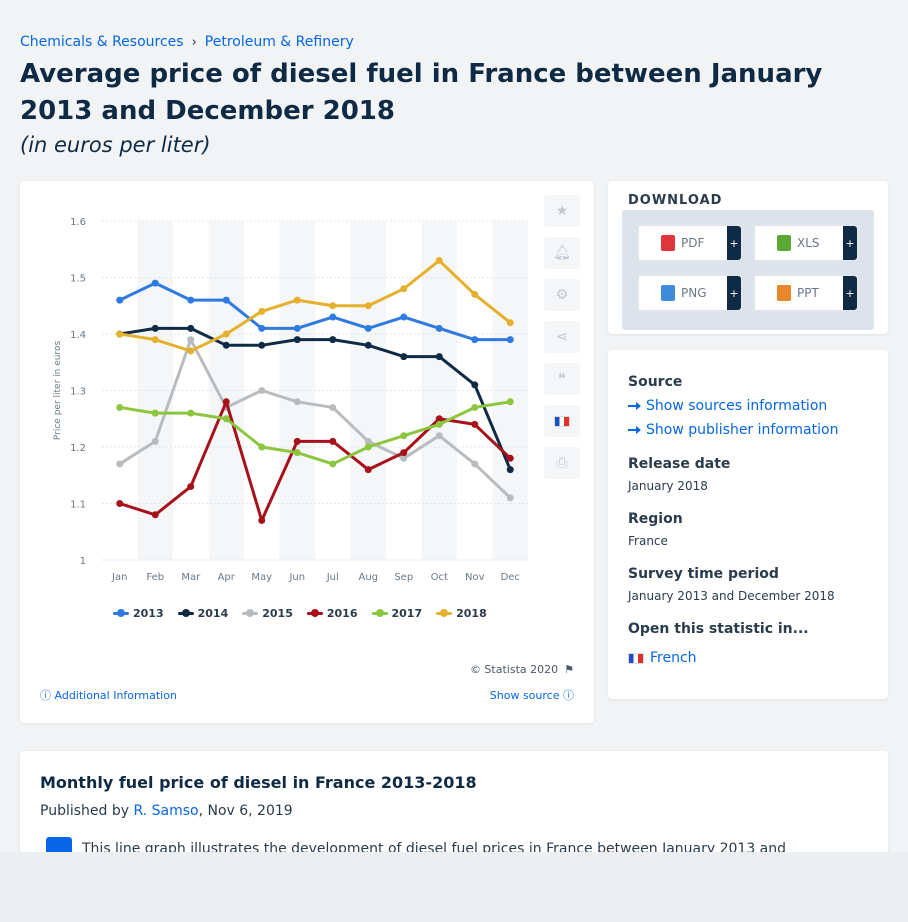  What do you see at coordinates (277, 613) in the screenshot?
I see `legend-label: 2015` at bounding box center [277, 613].